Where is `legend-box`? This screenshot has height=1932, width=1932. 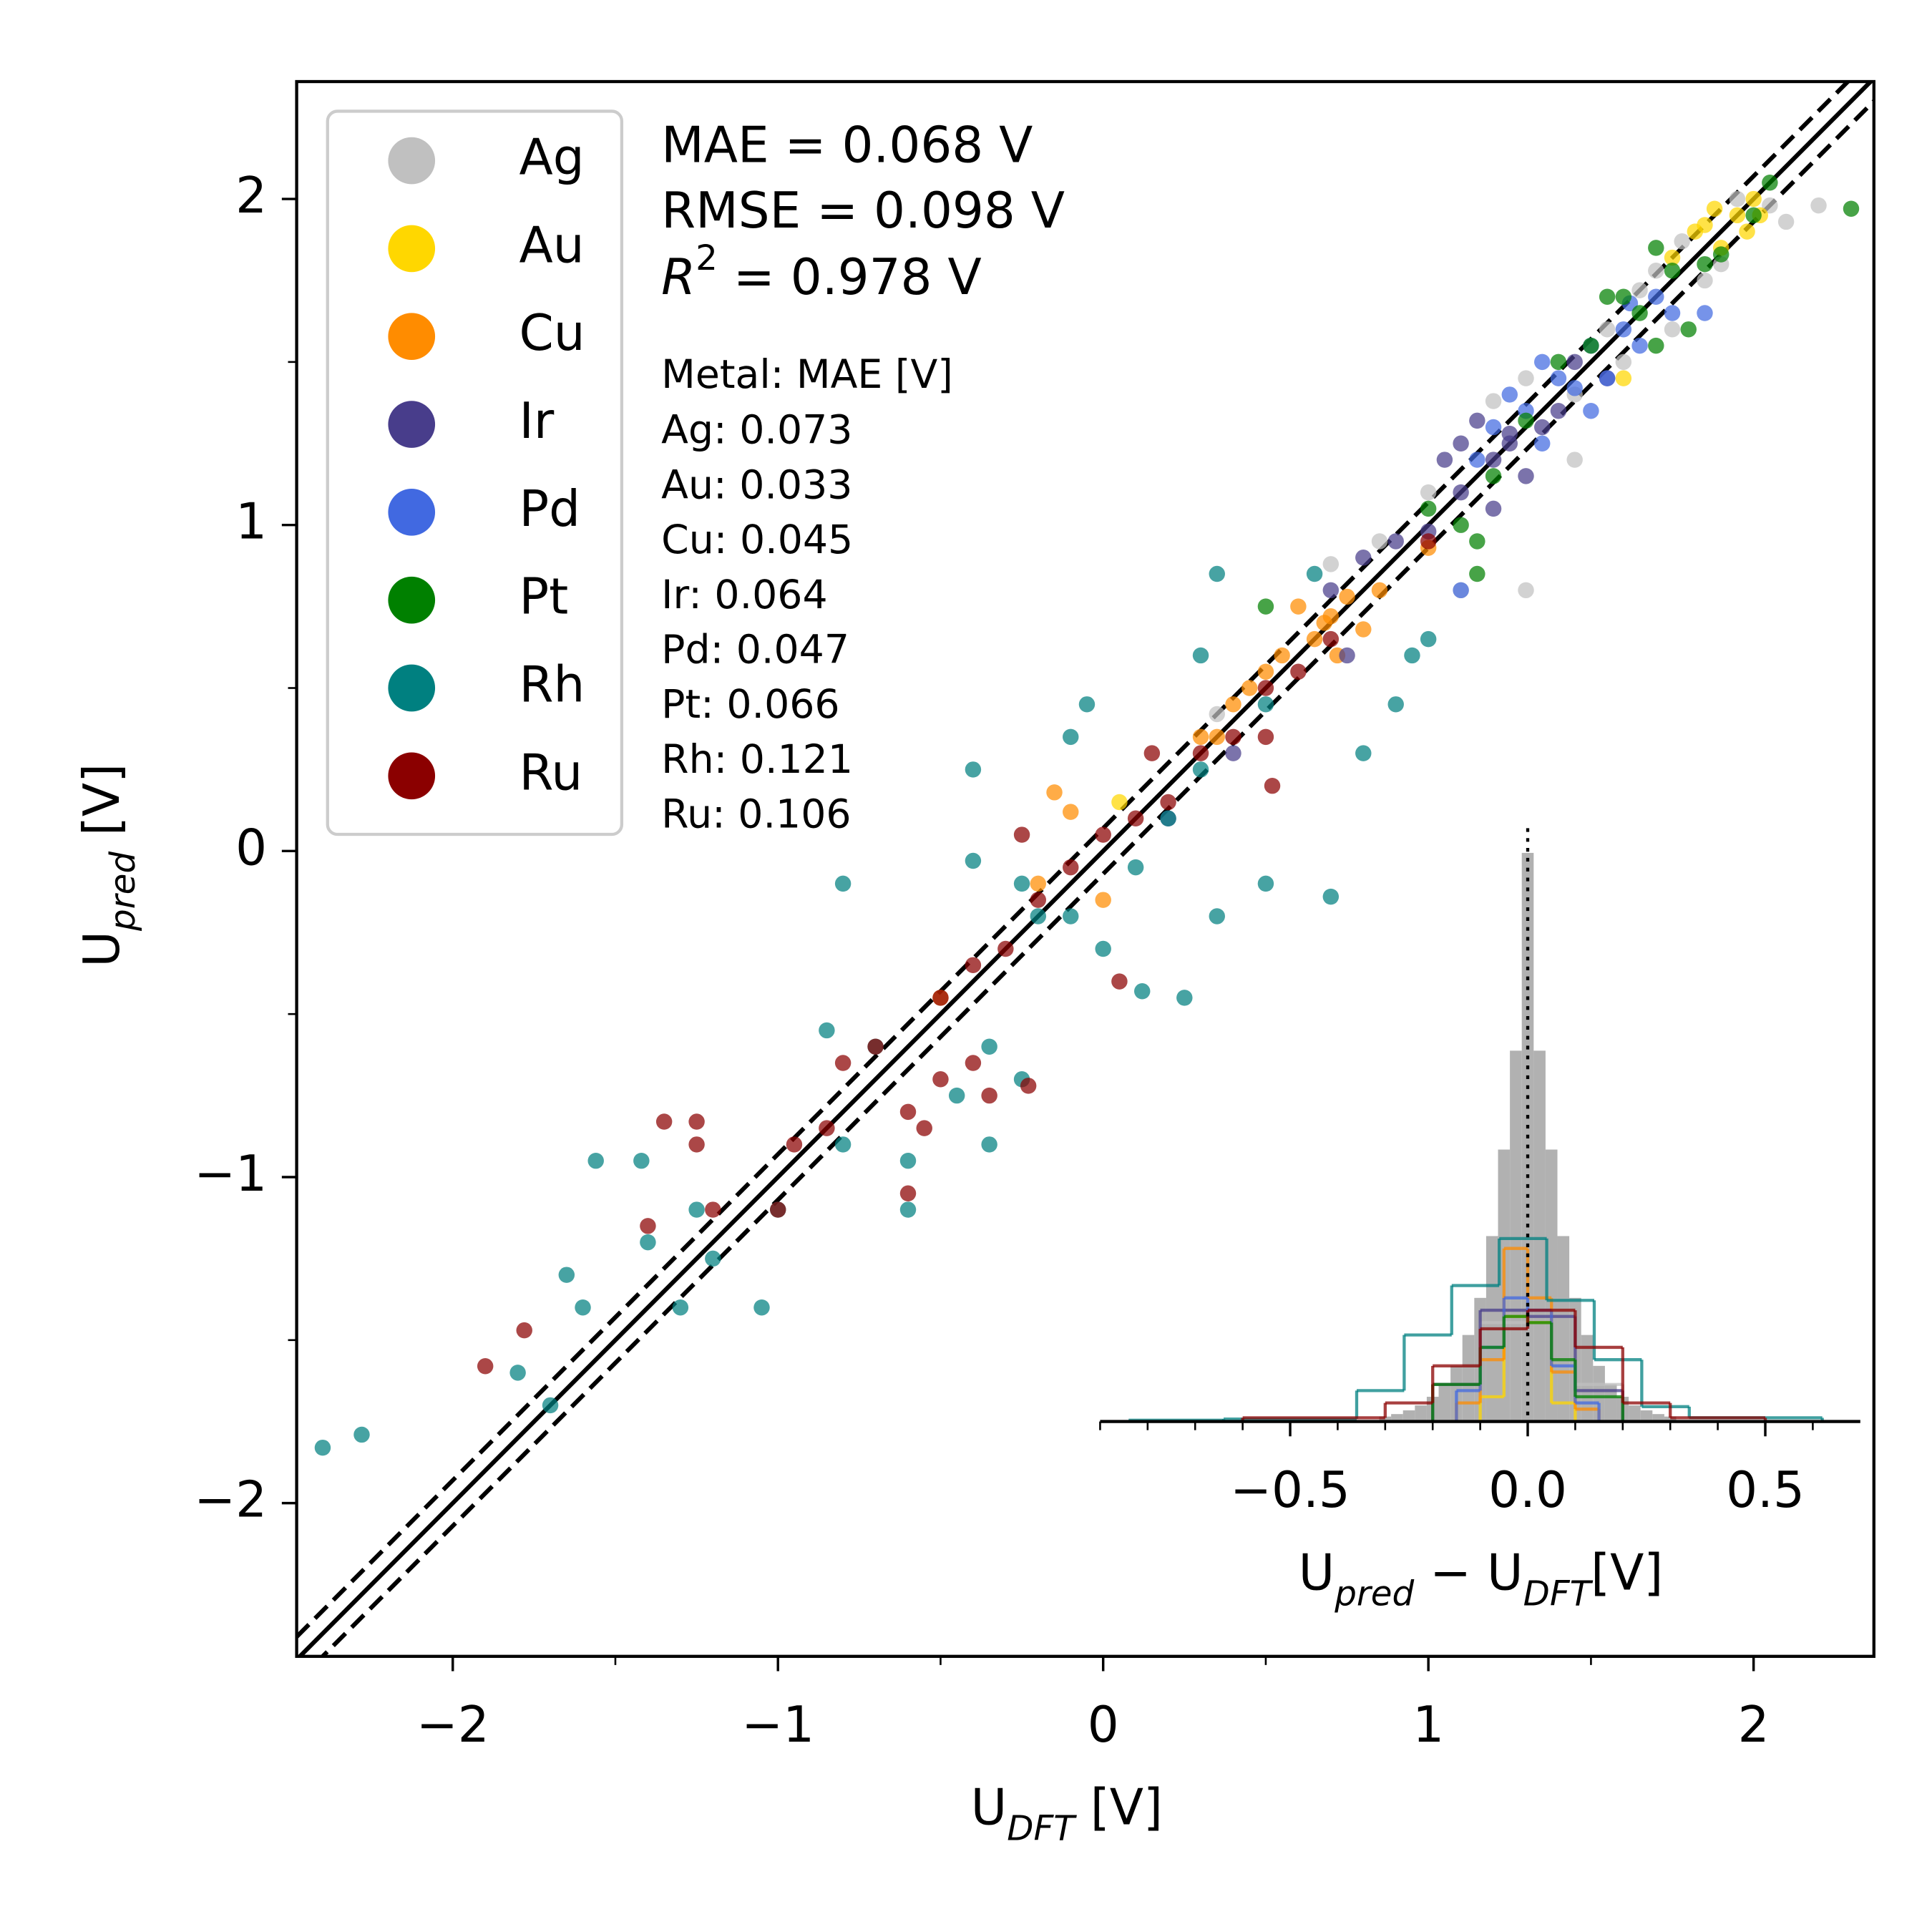 legend-box is located at coordinates (475, 472).